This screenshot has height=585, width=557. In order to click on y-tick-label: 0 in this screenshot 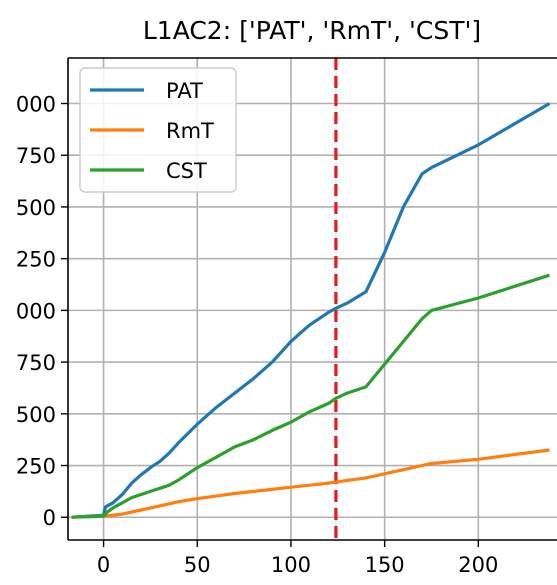, I will do `click(49, 518)`.